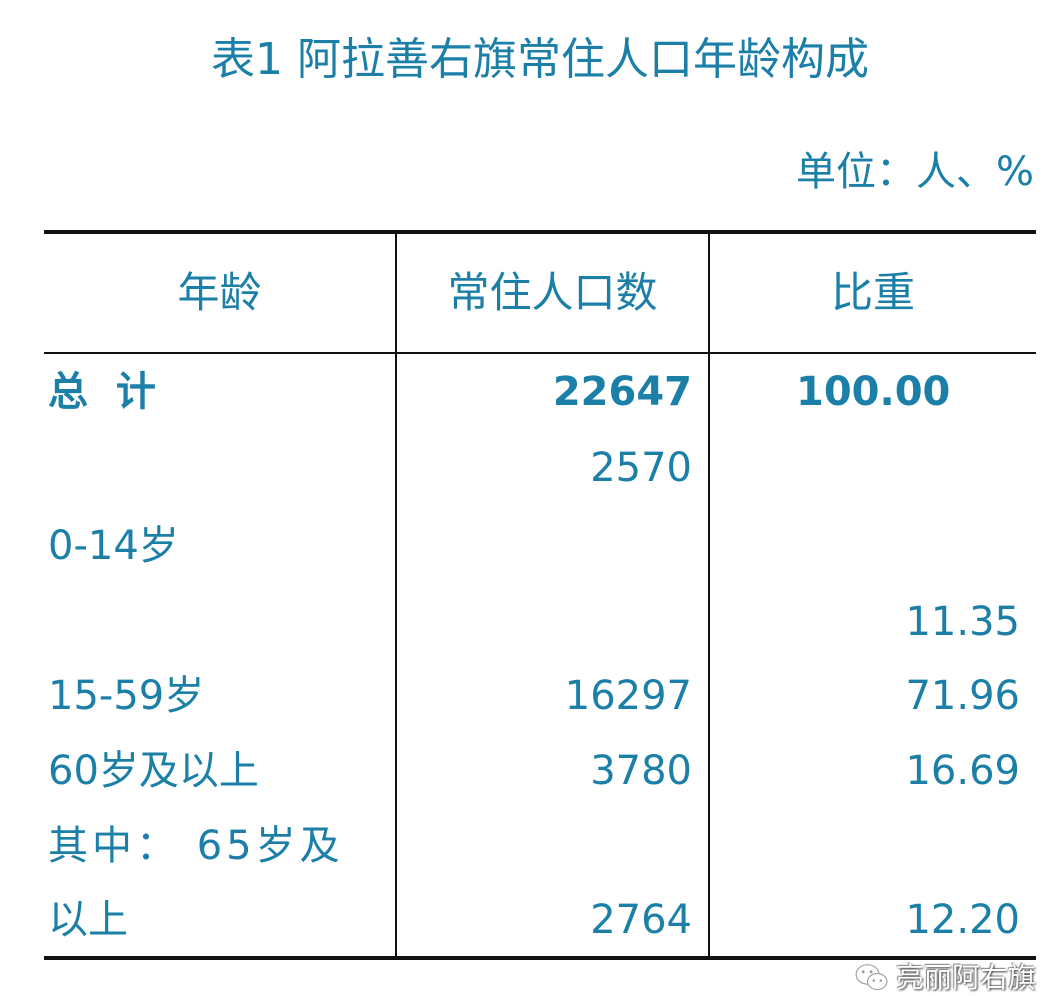  Describe the element at coordinates (540, 59) in the screenshot. I see `table-title: 表1 阿拉善右旗常住人口年龄构成` at that location.